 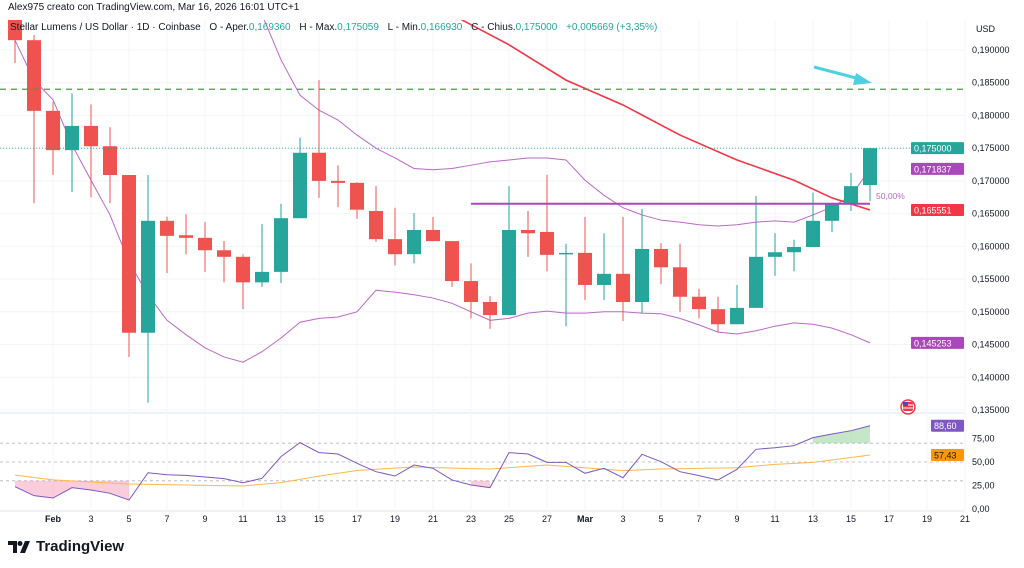 What do you see at coordinates (442, 470) in the screenshot?
I see `rsi-ma-line` at bounding box center [442, 470].